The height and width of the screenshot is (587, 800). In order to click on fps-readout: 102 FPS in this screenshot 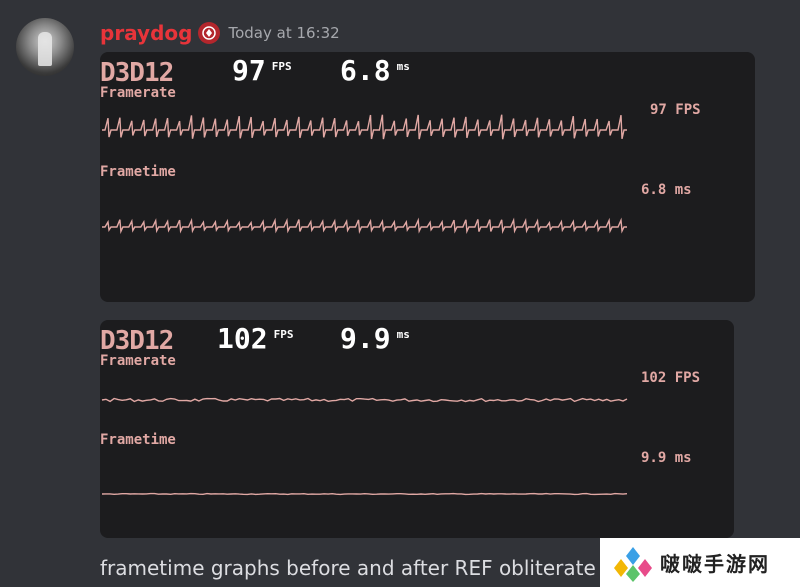, I will do `click(255, 338)`.